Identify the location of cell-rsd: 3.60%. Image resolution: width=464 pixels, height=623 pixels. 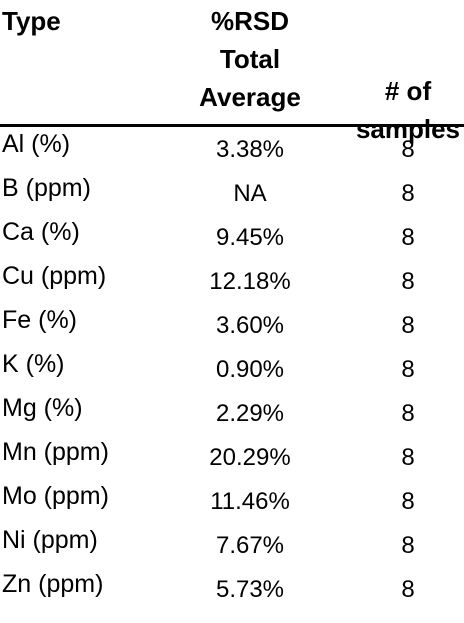
(250, 325).